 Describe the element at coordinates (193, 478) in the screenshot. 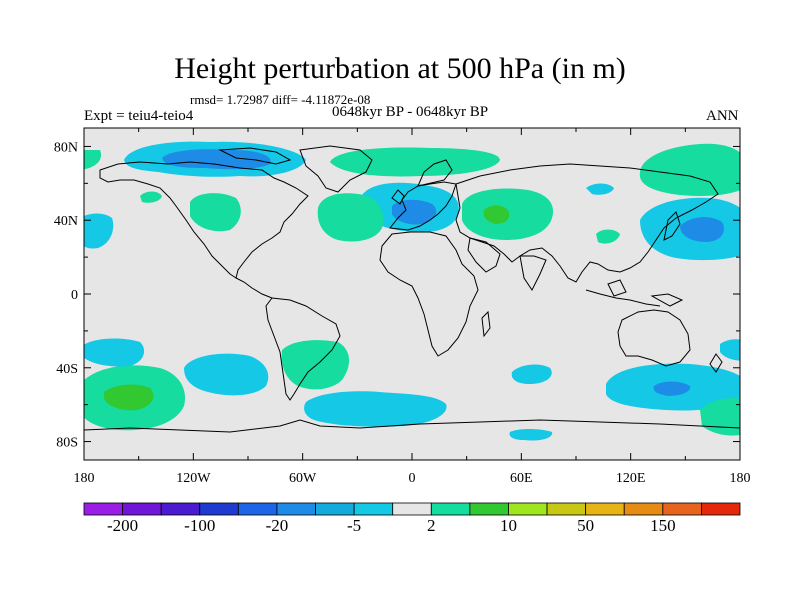

I see `x-tick-label: 120W` at that location.